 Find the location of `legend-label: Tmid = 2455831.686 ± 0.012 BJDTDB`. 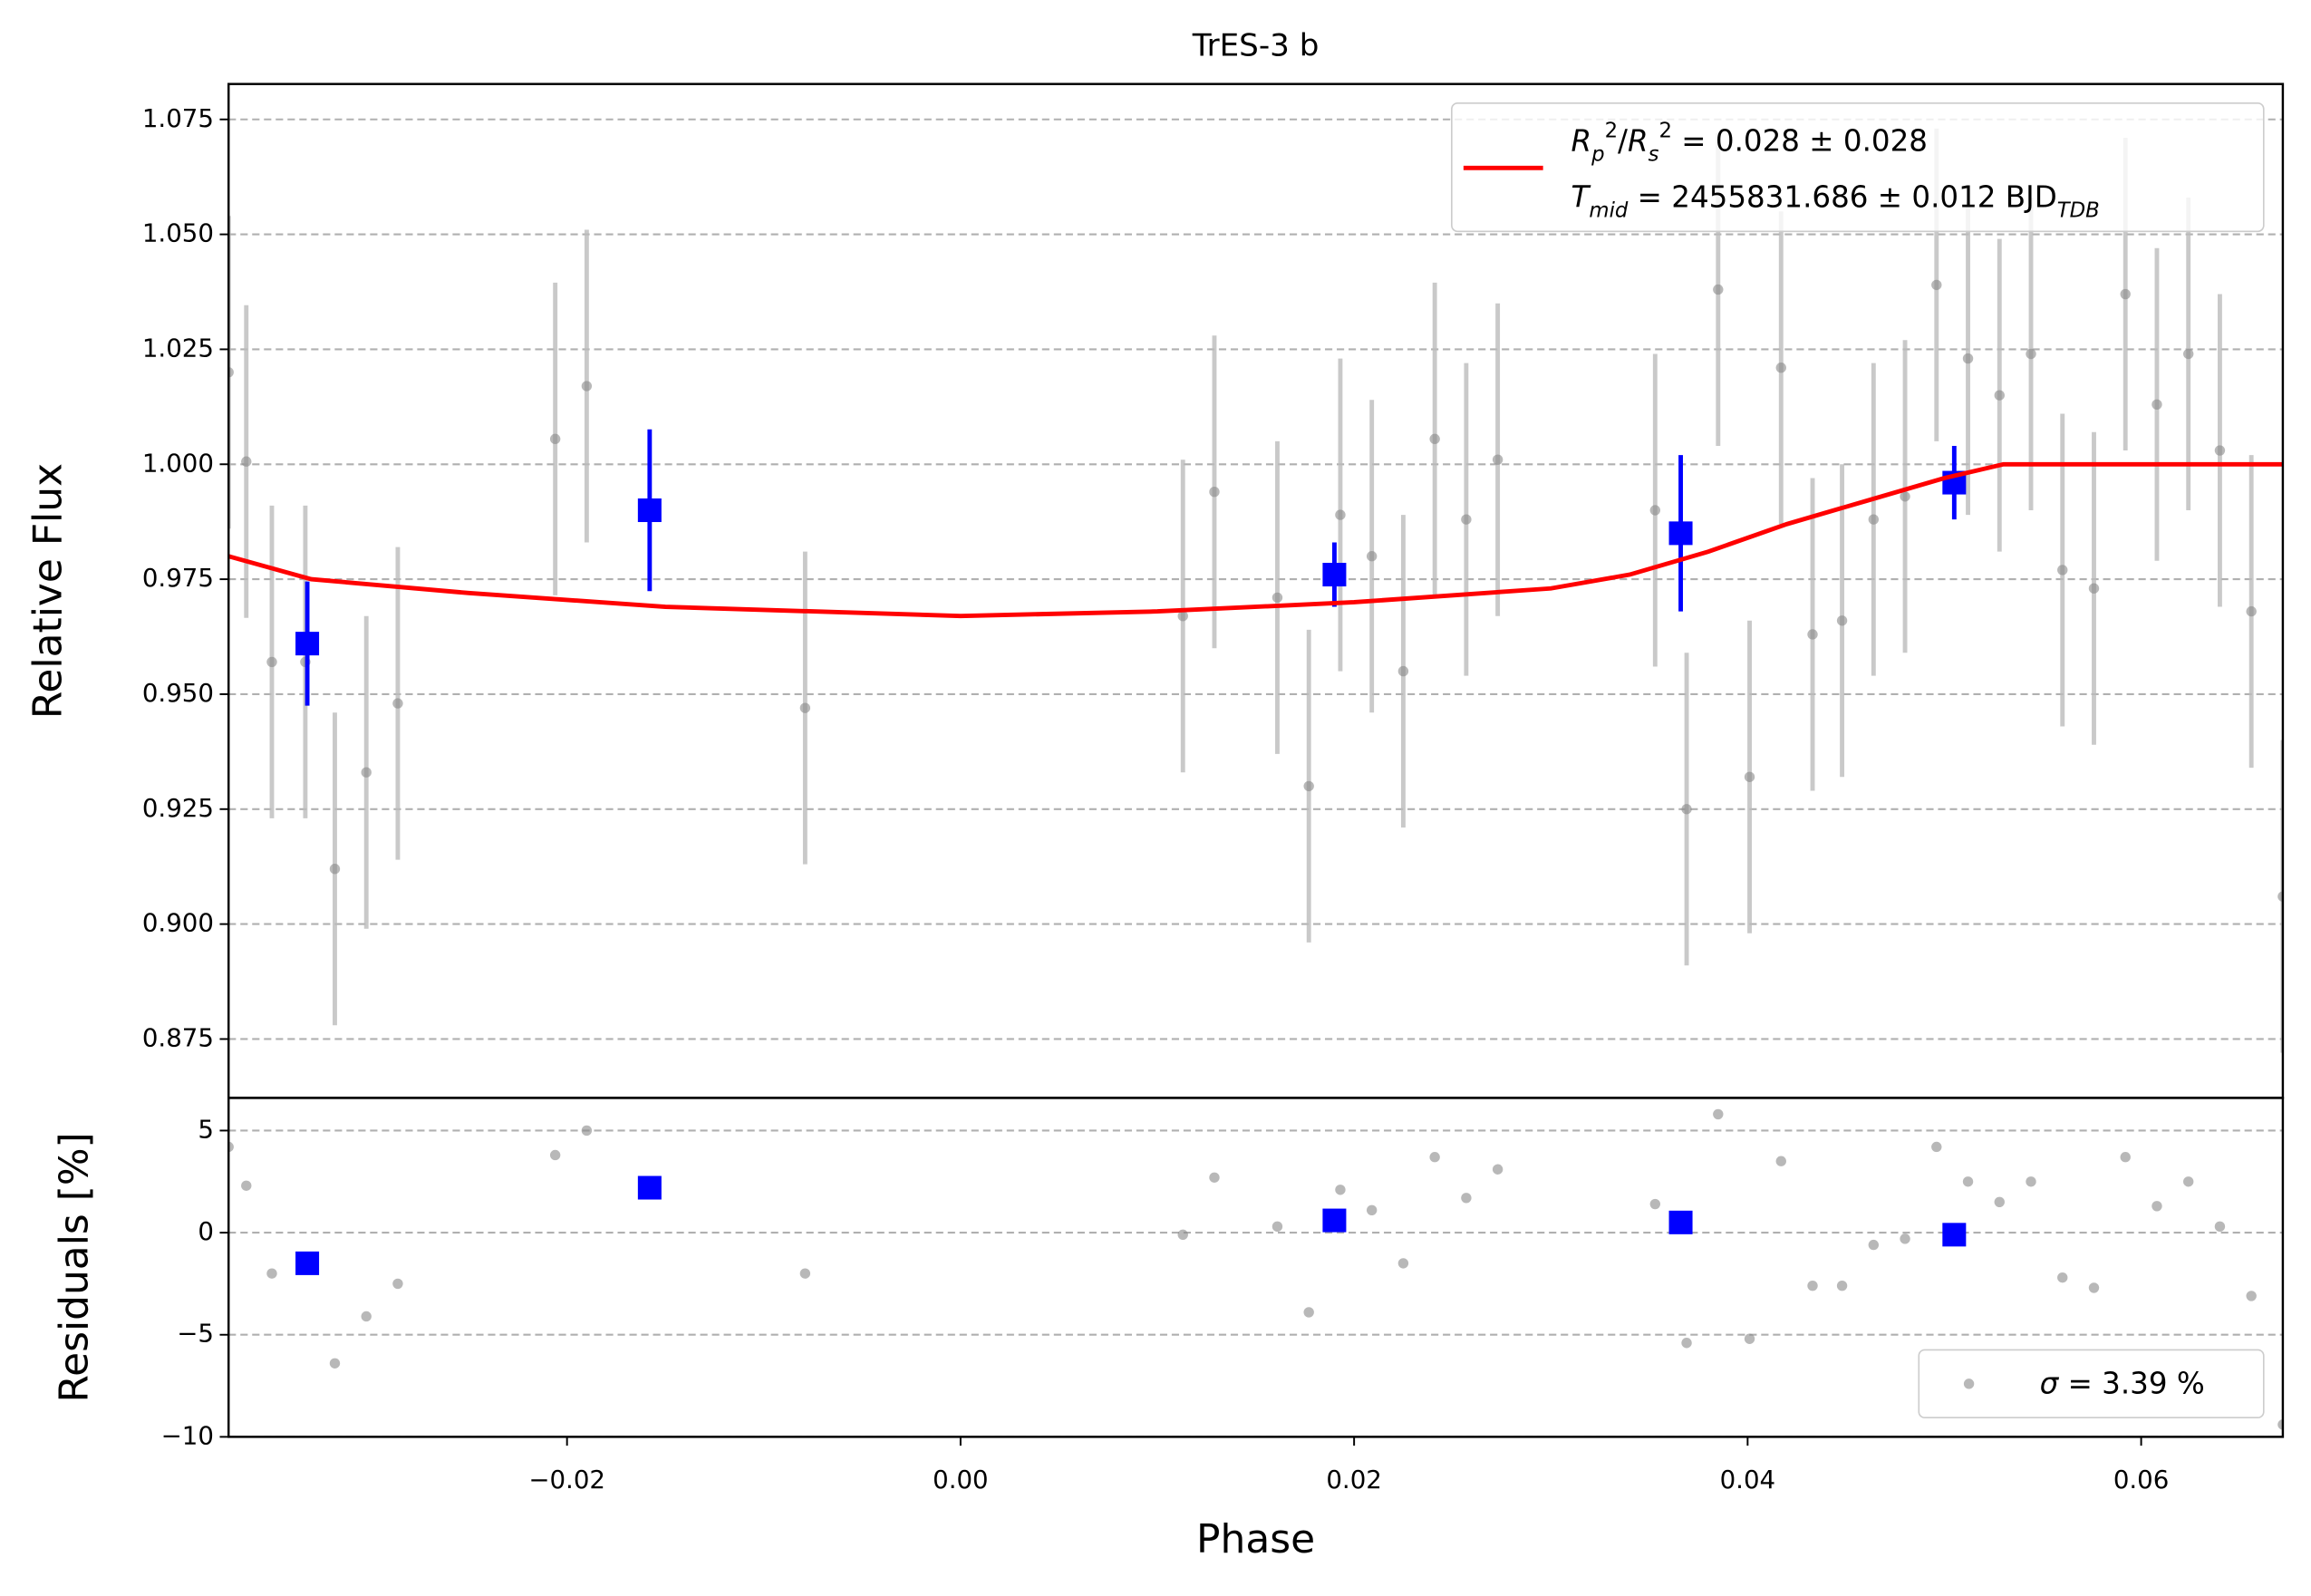

legend-label: Tmid = 2455831.686 ± 0.012 BJDTDB is located at coordinates (1835, 201).